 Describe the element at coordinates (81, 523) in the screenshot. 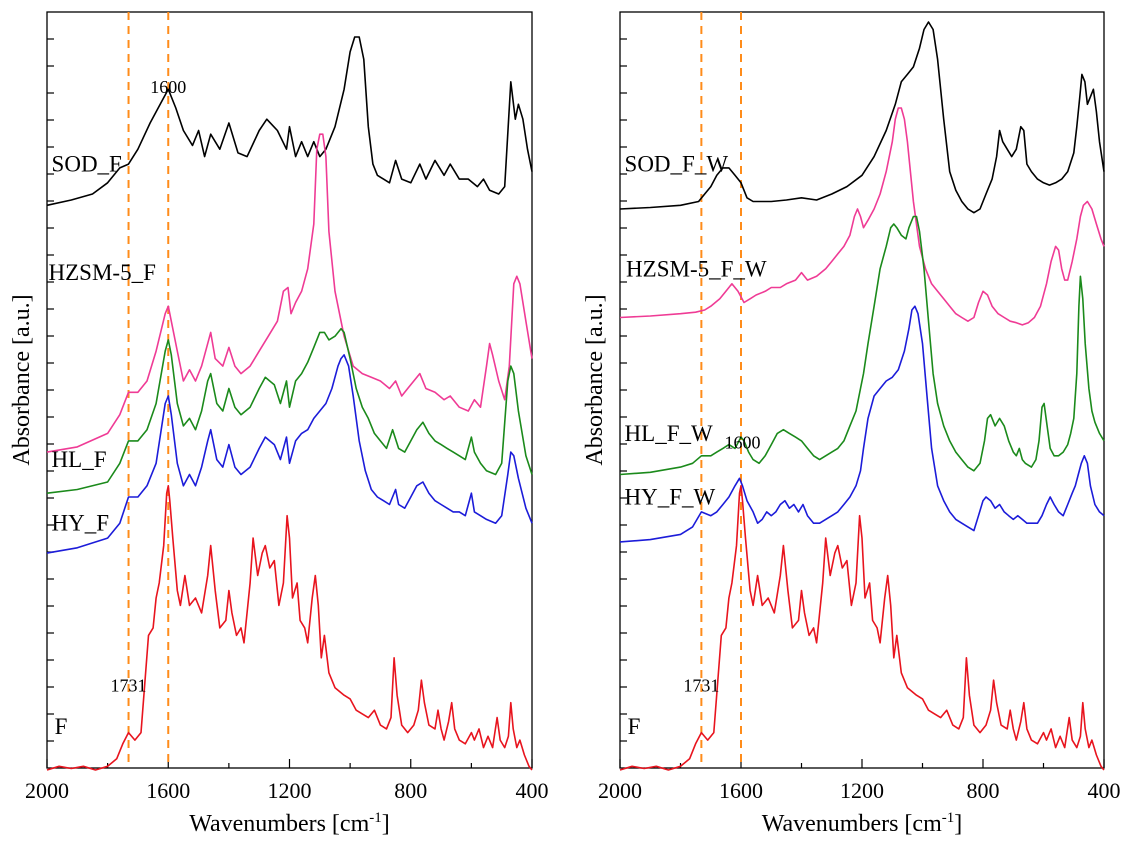

I see `series-label-hy-f: HY_F` at that location.